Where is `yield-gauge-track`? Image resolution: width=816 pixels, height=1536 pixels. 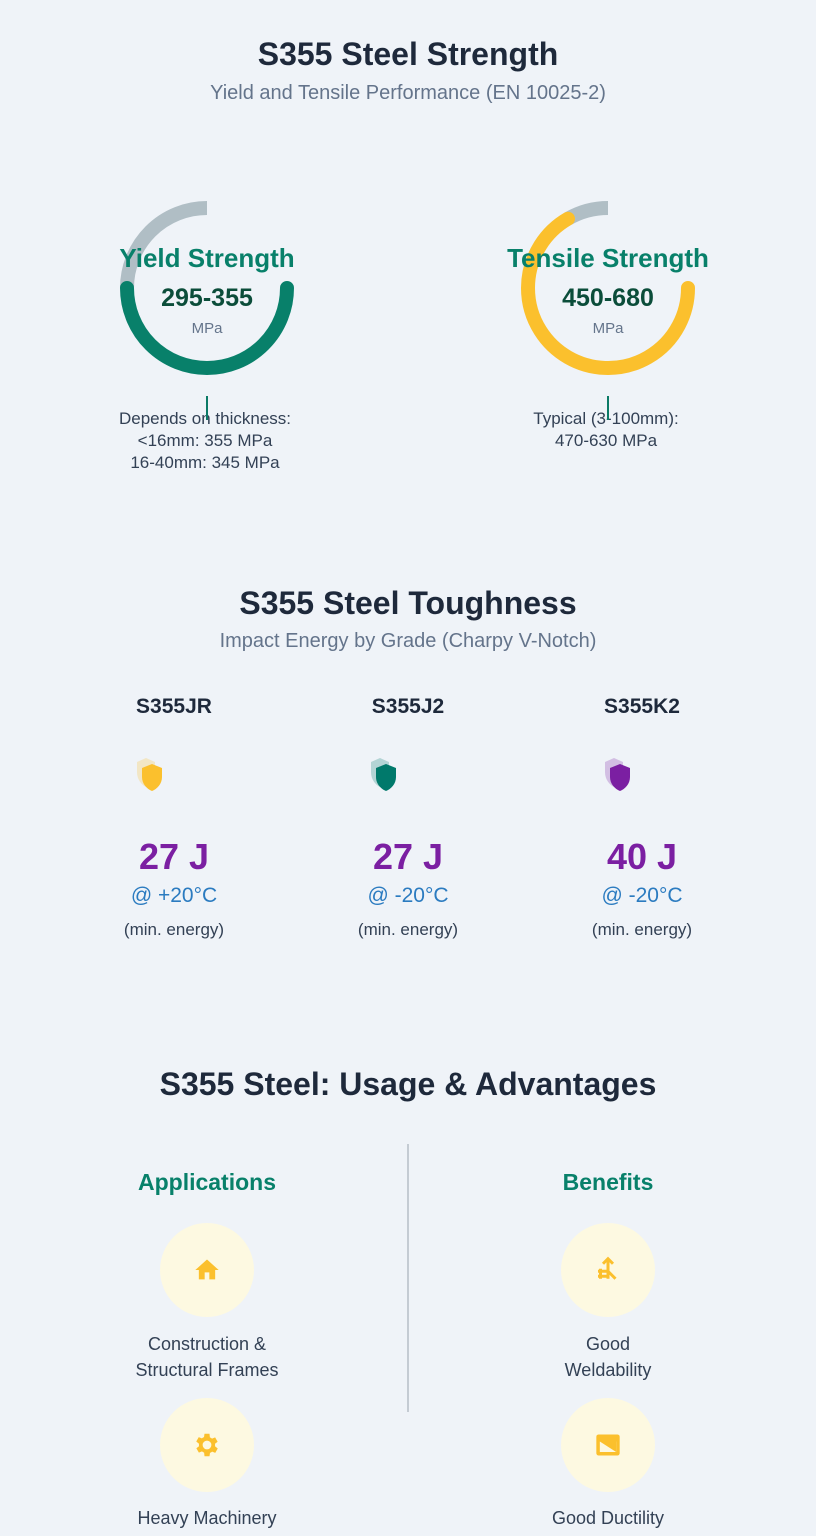
yield-gauge-track is located at coordinates (164, 245).